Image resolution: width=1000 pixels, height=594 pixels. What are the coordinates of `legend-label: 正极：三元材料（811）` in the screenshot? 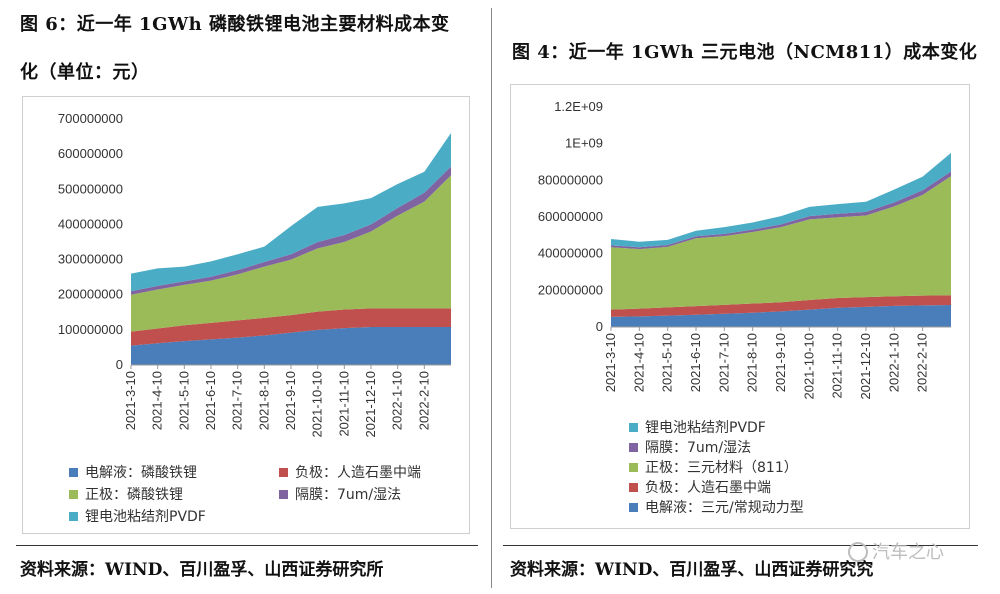 It's located at (721, 468).